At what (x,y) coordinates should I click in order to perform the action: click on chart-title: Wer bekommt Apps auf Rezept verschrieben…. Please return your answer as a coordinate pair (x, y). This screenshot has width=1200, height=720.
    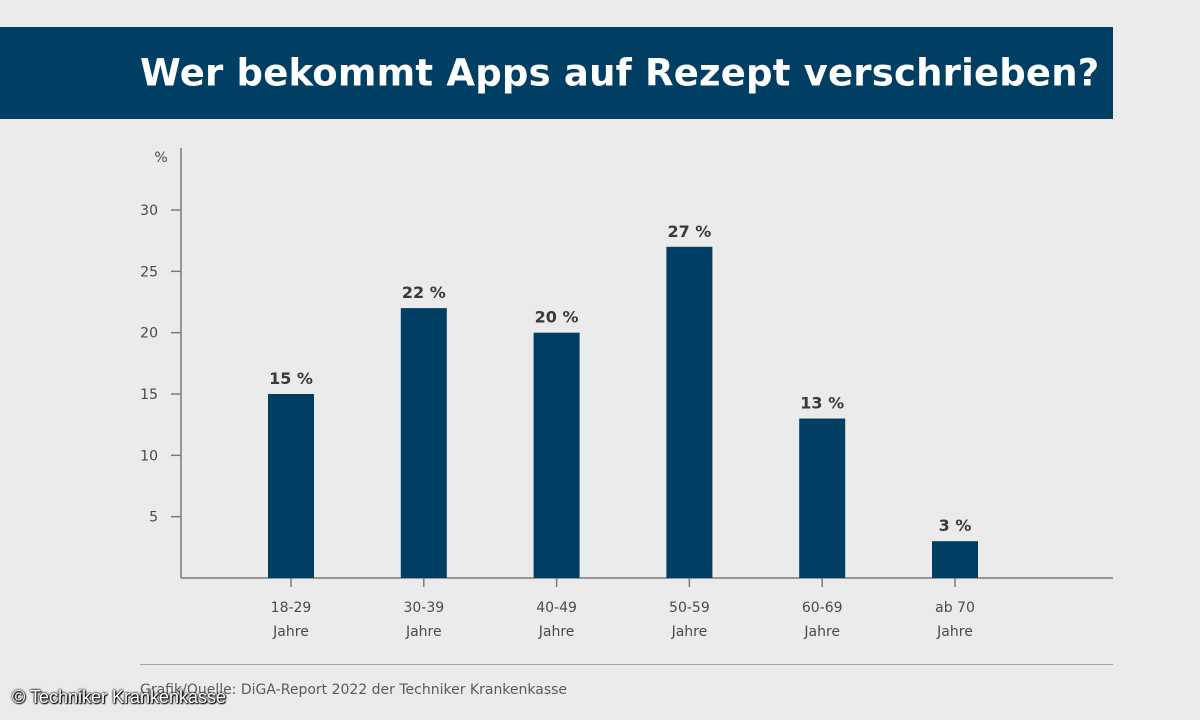
    Looking at the image, I should click on (620, 73).